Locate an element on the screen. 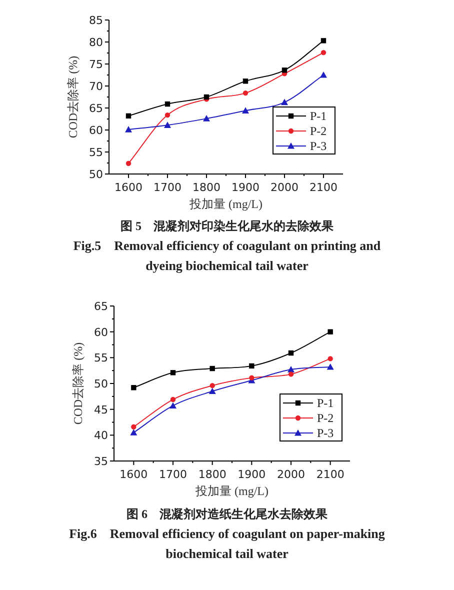  text: Fig.5 Removal efficiency of coagulant on printing and dyeing biochemical tail water is located at coordinates (227, 255).